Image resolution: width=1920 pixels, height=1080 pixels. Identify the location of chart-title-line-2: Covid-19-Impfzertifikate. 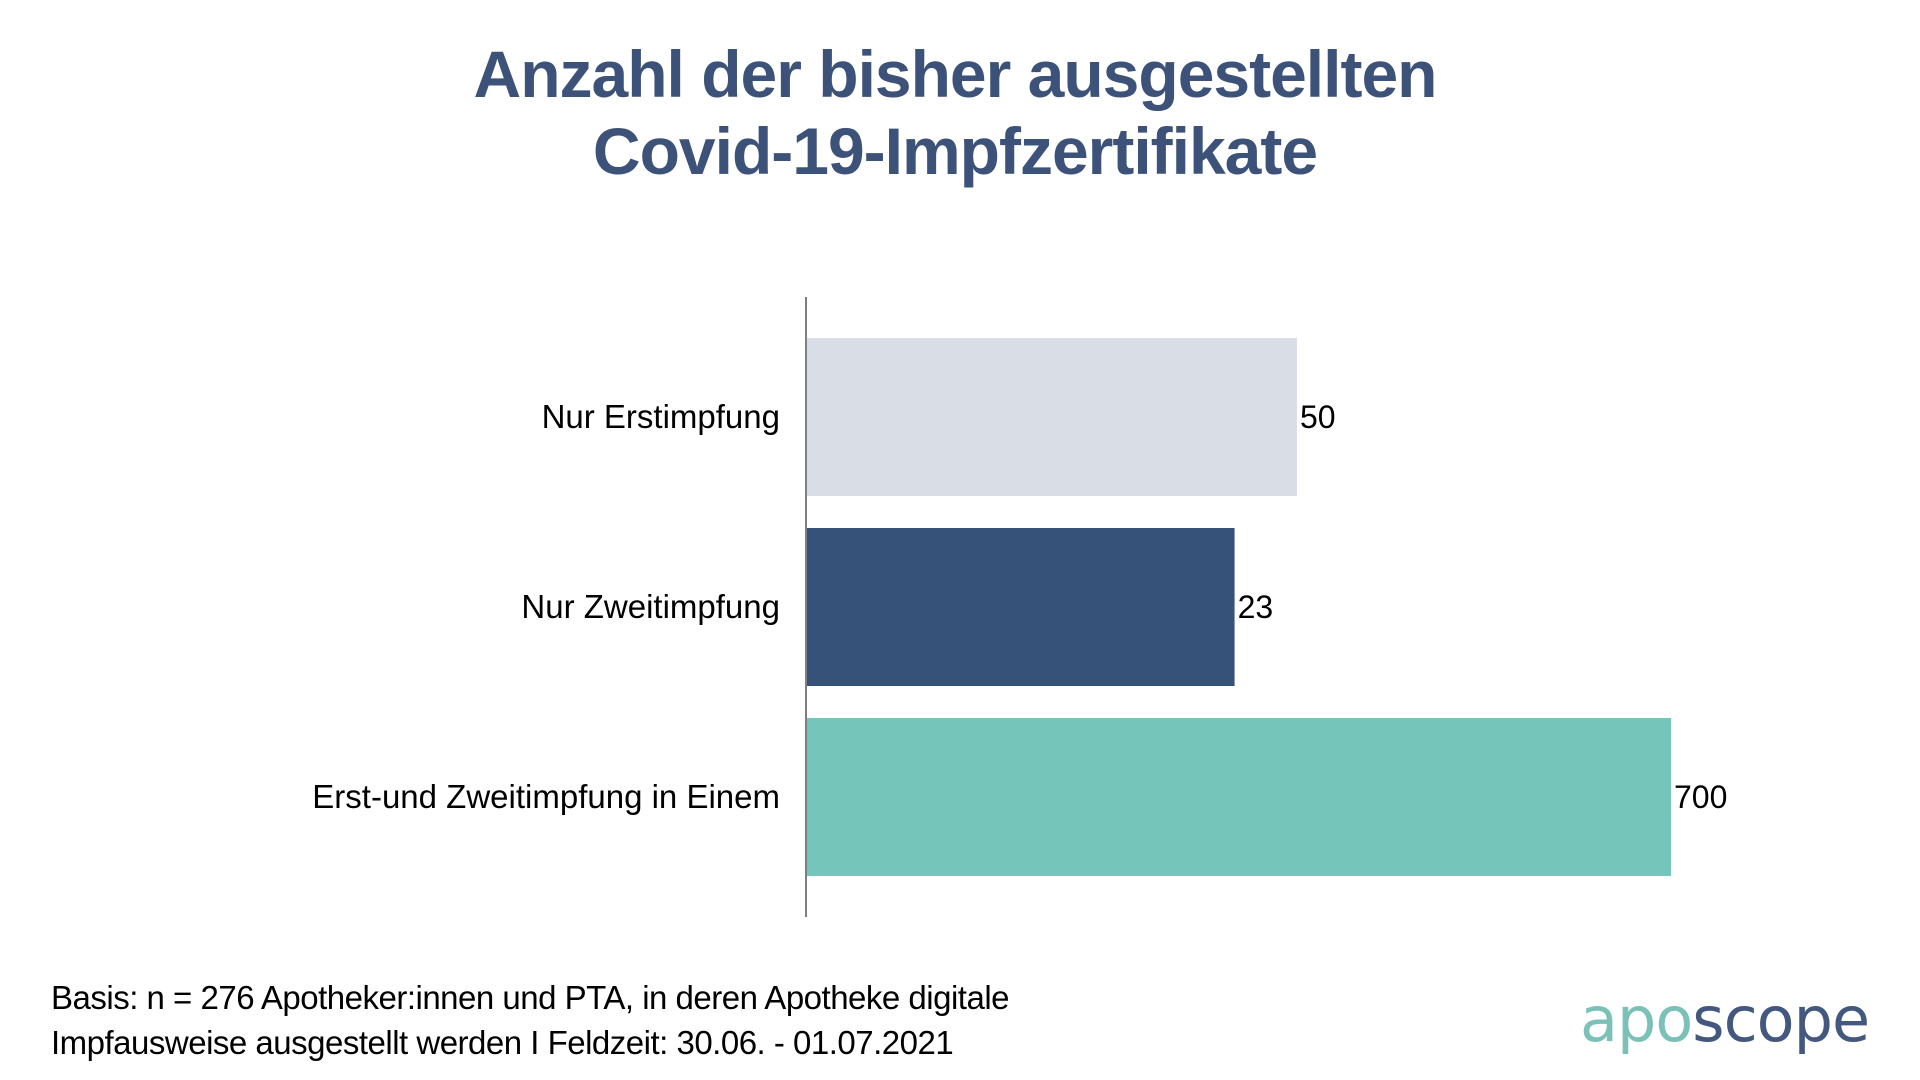
(955, 151).